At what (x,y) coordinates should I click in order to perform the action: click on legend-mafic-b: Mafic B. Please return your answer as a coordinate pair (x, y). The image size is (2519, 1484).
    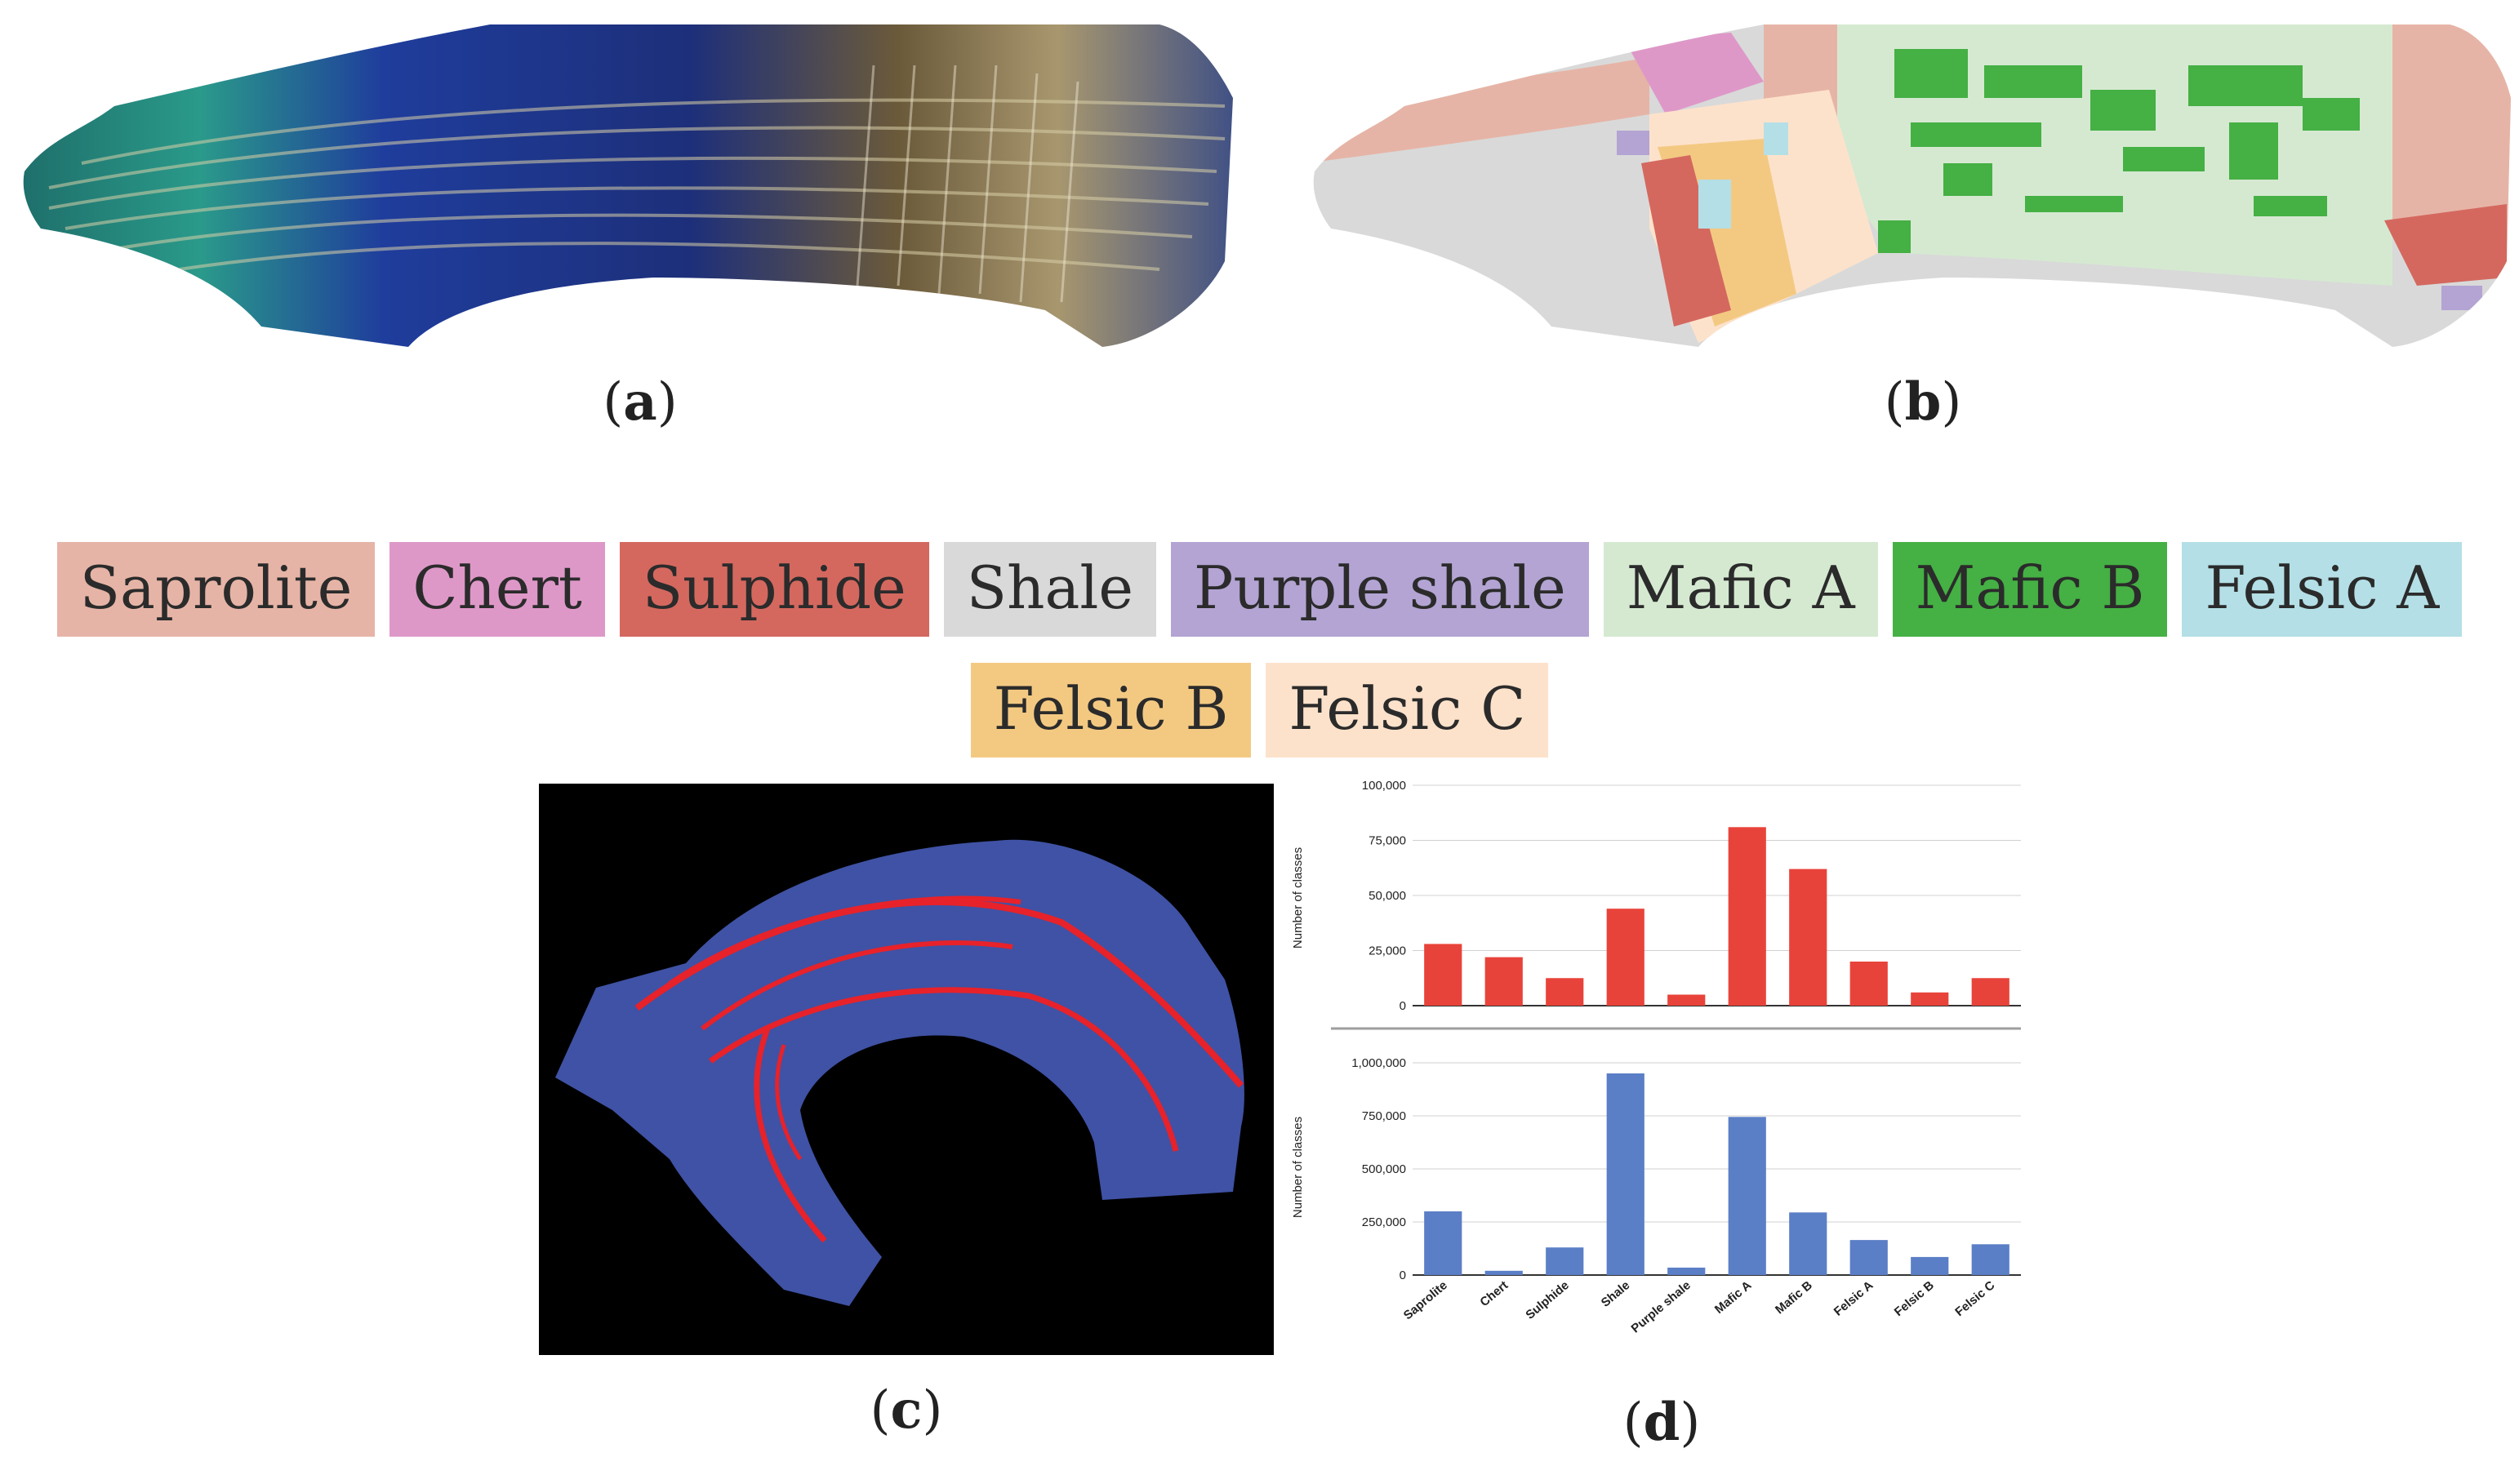
    Looking at the image, I should click on (2030, 589).